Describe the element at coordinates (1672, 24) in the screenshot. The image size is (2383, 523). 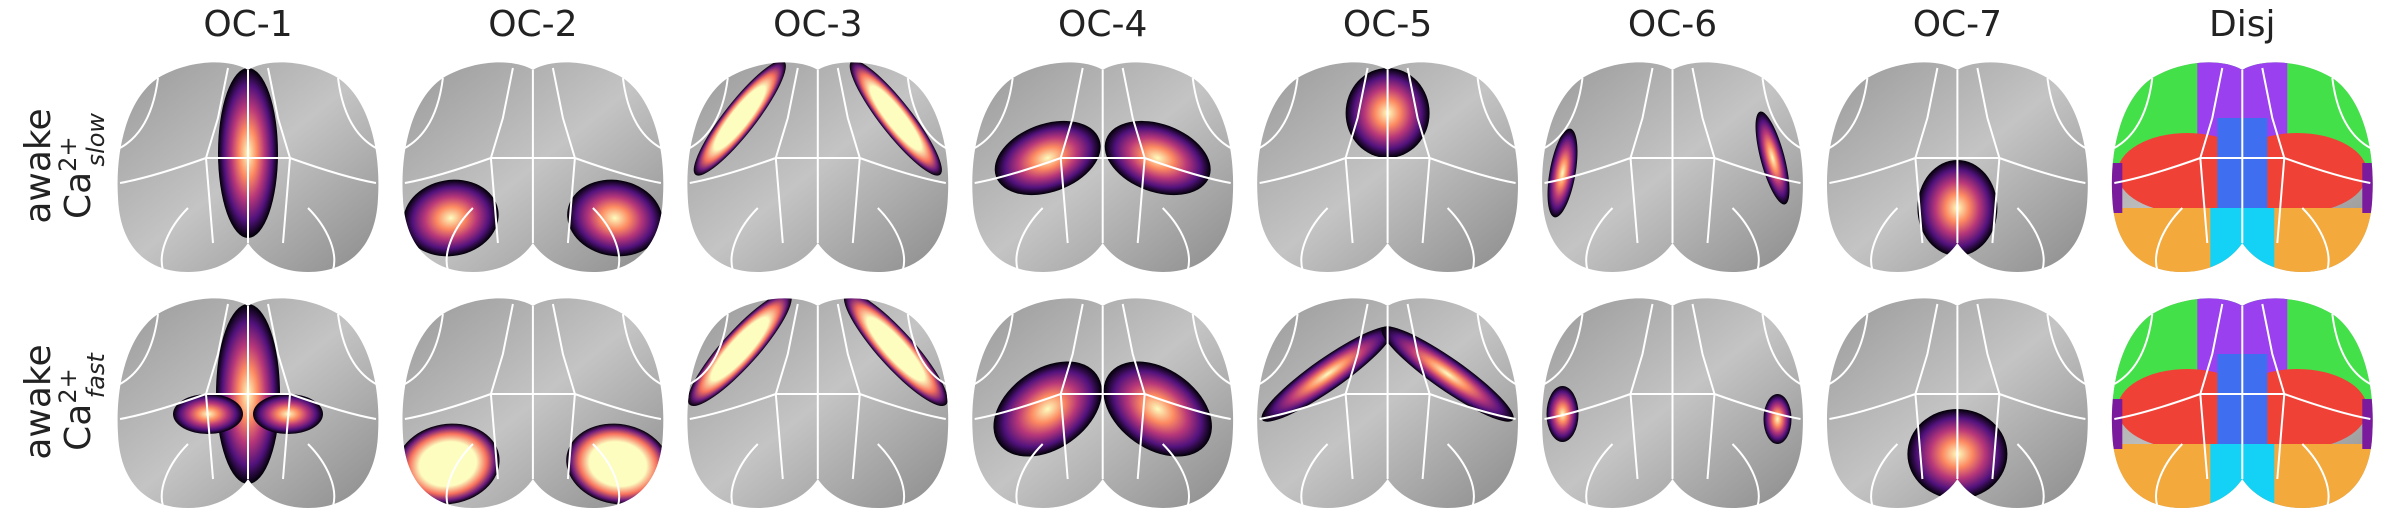
I see `column-title: OC-6` at that location.